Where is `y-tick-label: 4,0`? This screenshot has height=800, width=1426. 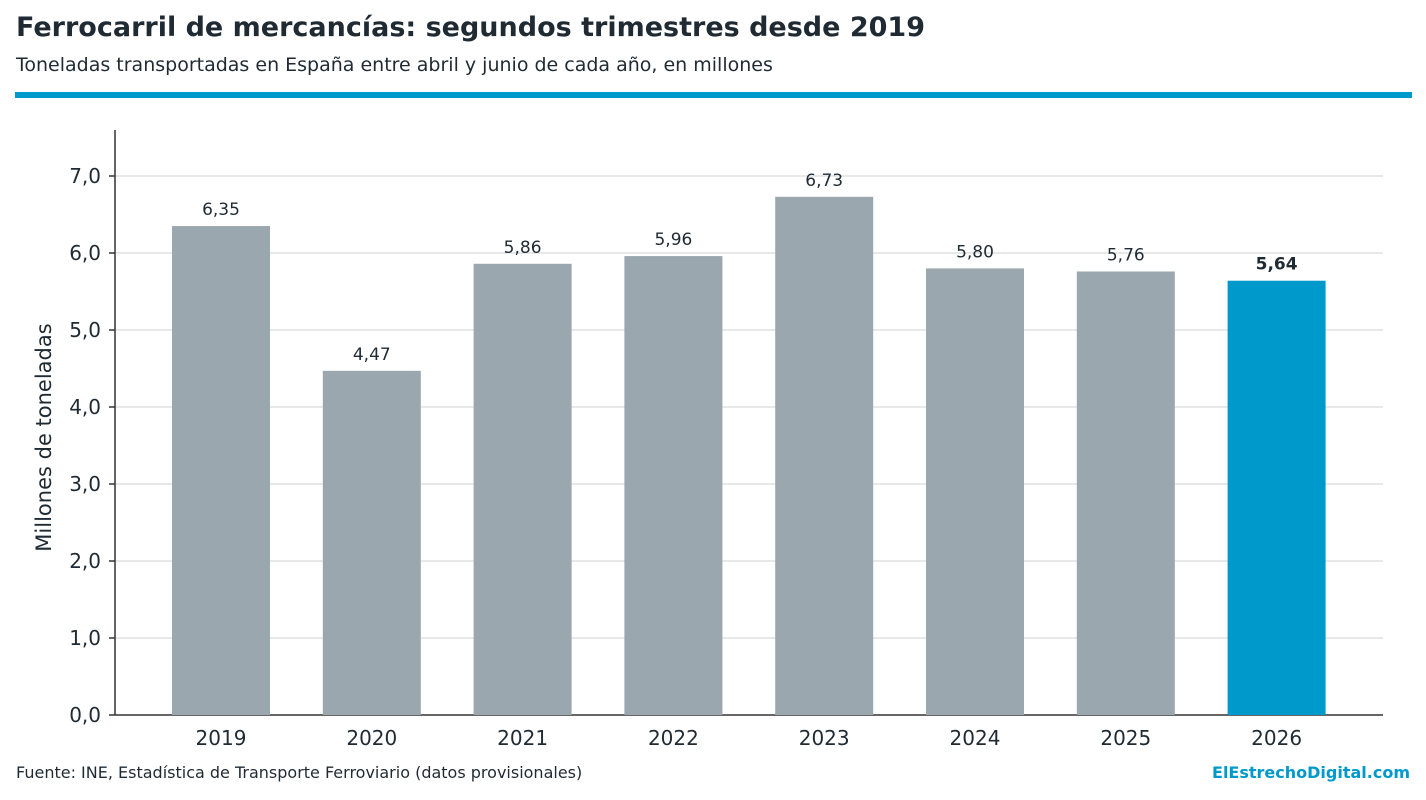 y-tick-label: 4,0 is located at coordinates (85, 407).